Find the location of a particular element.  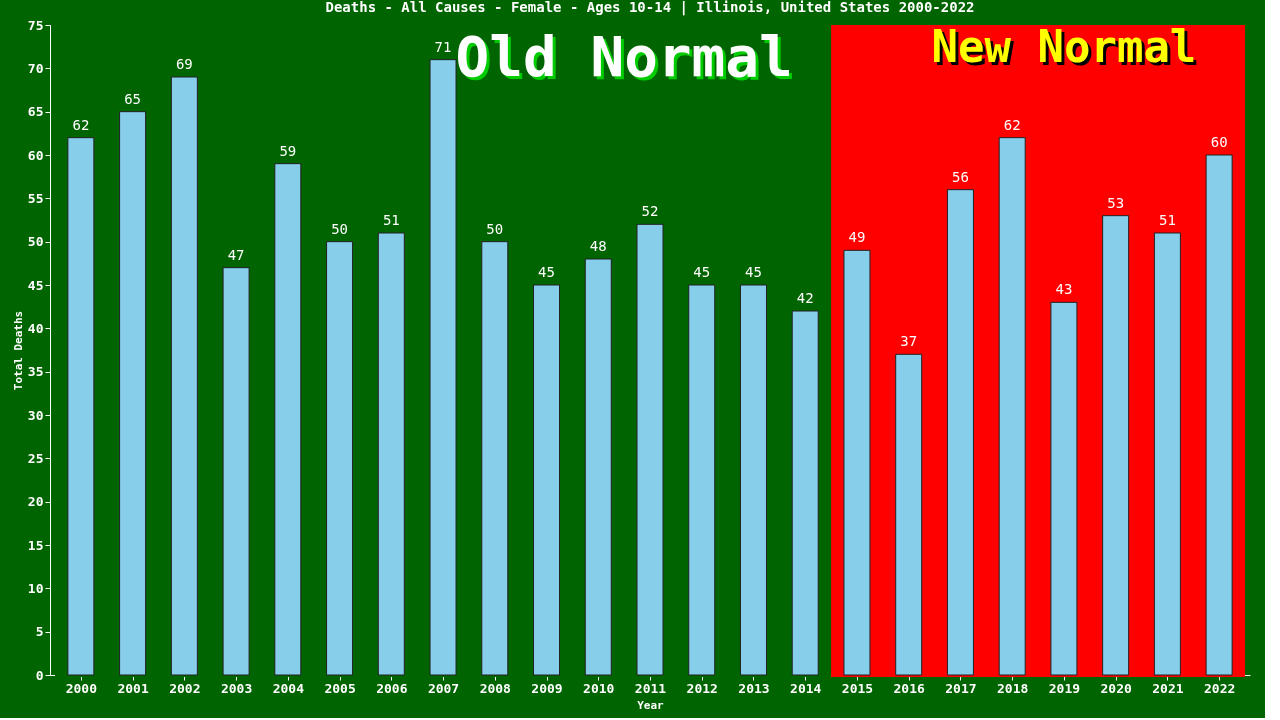

x-axis-title: Year is located at coordinates (651, 705).